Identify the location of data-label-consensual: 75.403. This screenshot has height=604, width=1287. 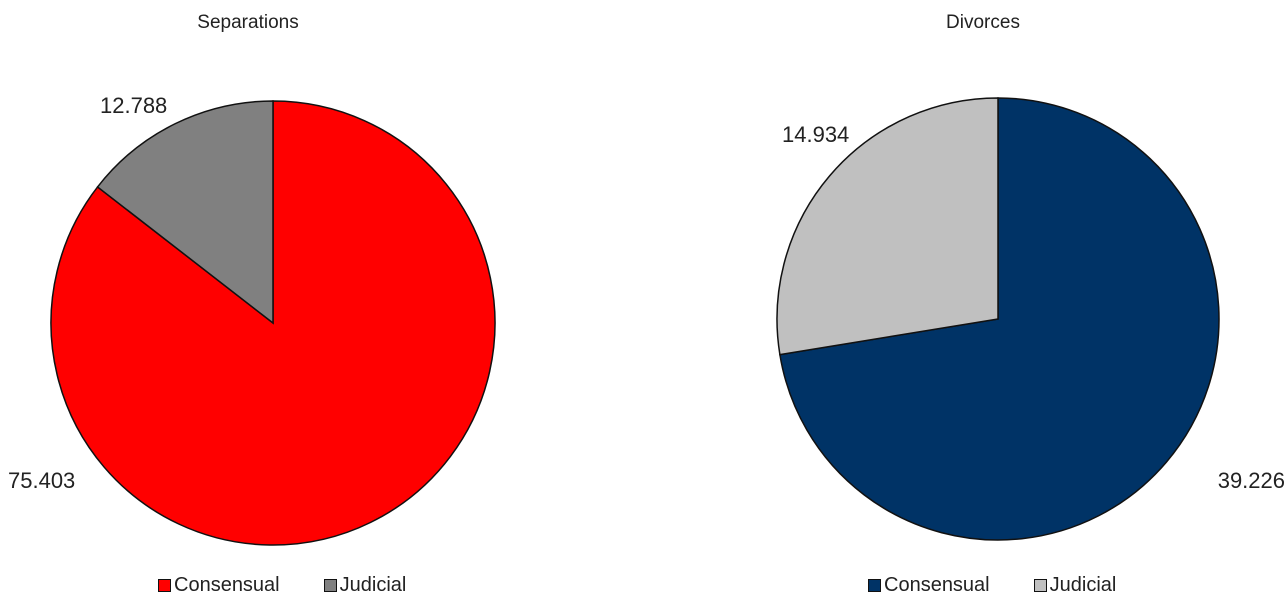
(41, 480).